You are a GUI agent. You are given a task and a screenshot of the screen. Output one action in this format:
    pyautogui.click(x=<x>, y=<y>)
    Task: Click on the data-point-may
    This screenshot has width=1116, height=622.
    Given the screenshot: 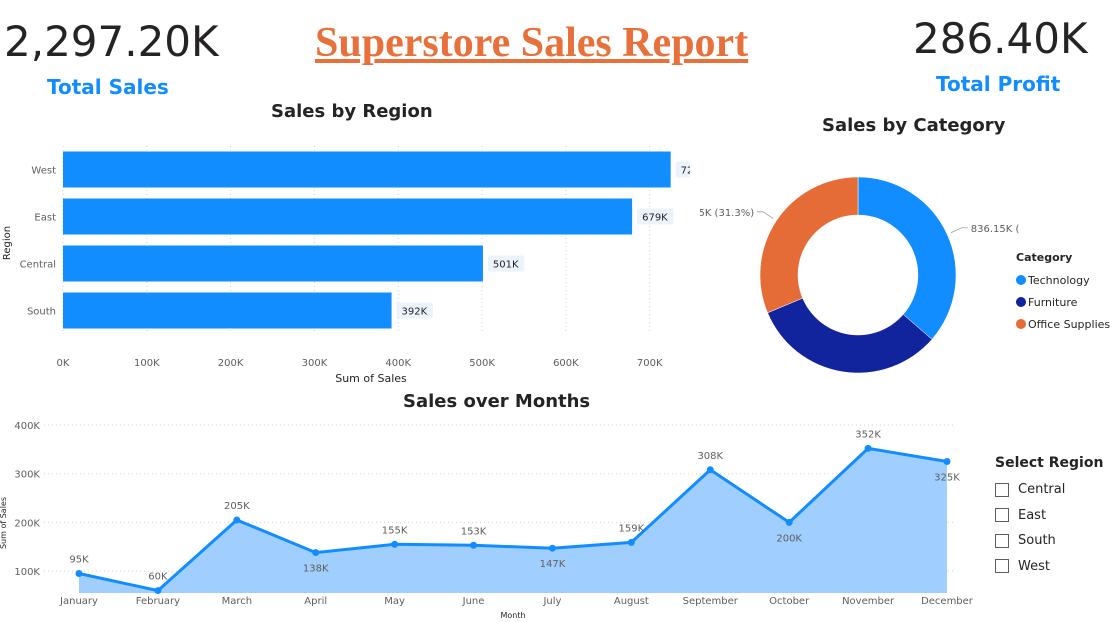 What is the action you would take?
    pyautogui.click(x=395, y=544)
    